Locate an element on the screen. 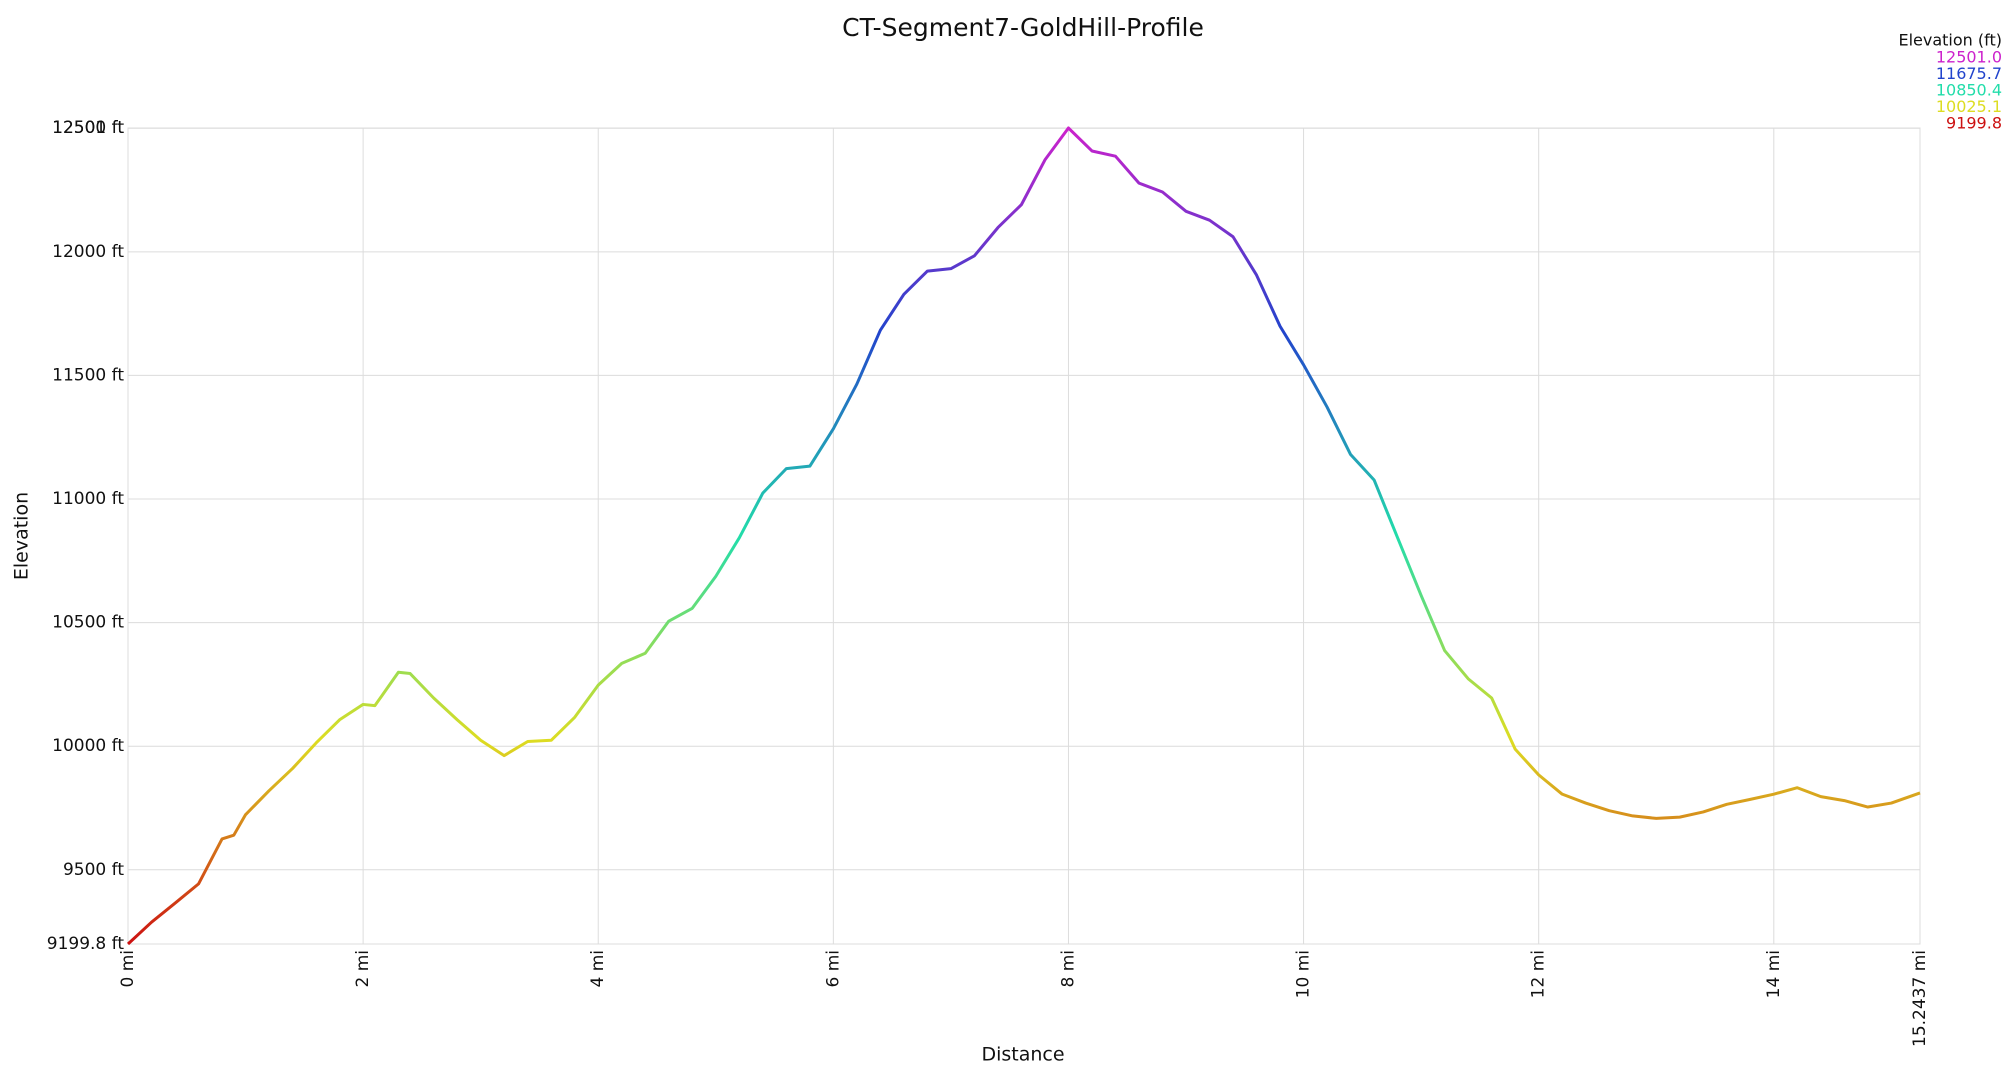 The image size is (2009, 1079). chart-title: CT-Segment7-GoldHill-Profile is located at coordinates (1023, 27).